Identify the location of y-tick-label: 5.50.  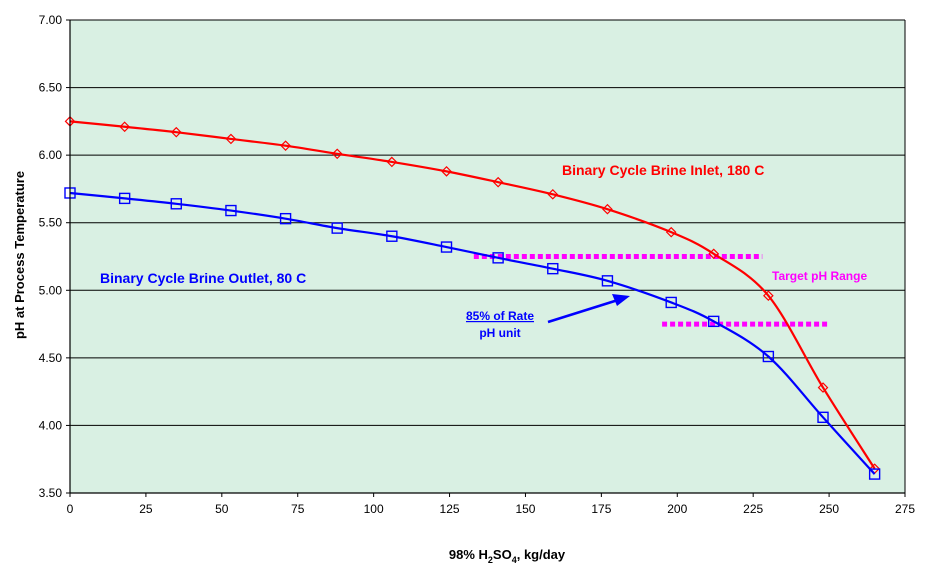
(51, 223).